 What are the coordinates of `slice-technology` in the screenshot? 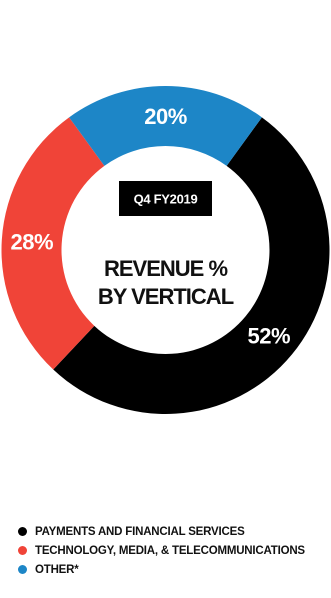 It's located at (53, 243).